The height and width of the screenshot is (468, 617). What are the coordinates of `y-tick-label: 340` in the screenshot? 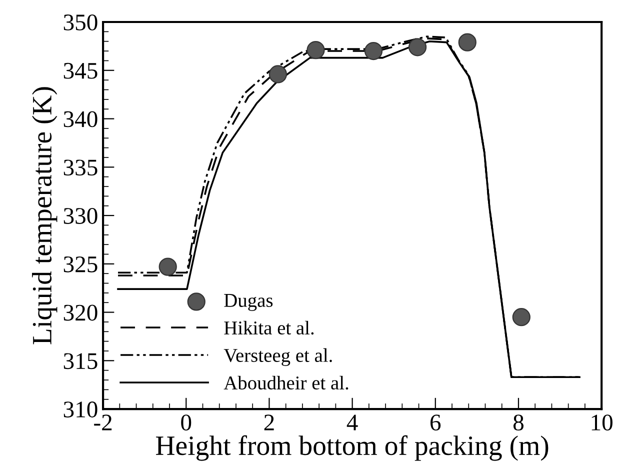 It's located at (81, 119).